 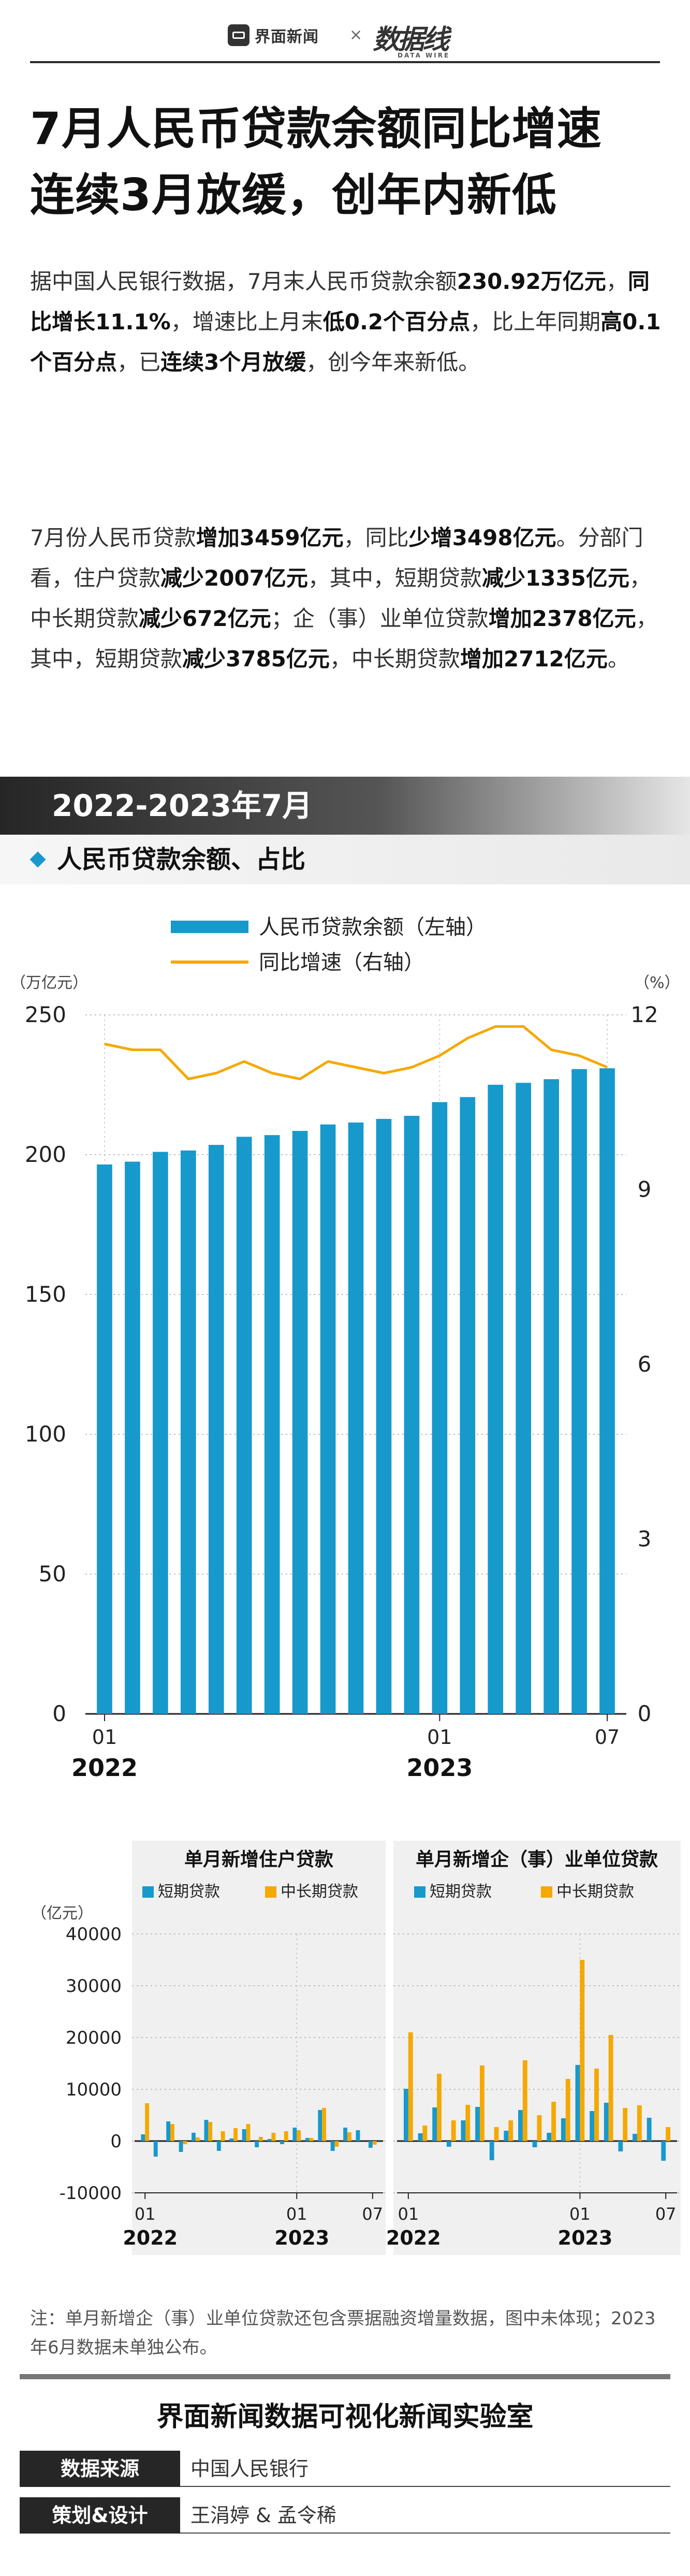 What do you see at coordinates (209, 927) in the screenshot?
I see `legend-bar-swatch` at bounding box center [209, 927].